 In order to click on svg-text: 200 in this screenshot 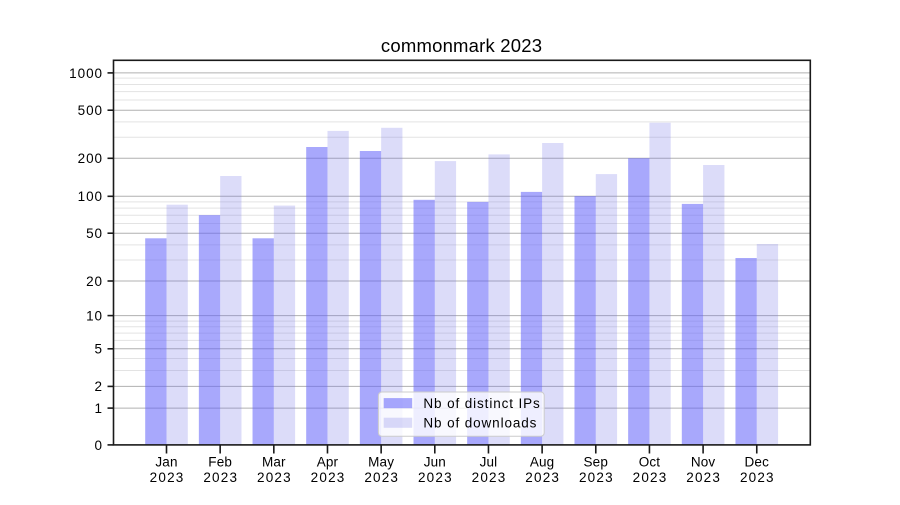, I will do `click(90, 158)`.